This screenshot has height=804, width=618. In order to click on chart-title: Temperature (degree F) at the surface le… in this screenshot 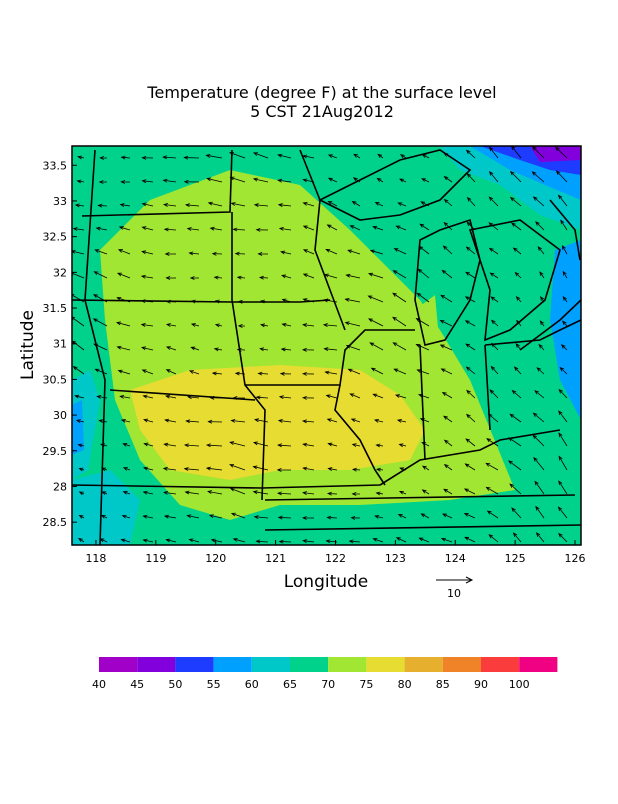, I will do `click(321, 92)`.